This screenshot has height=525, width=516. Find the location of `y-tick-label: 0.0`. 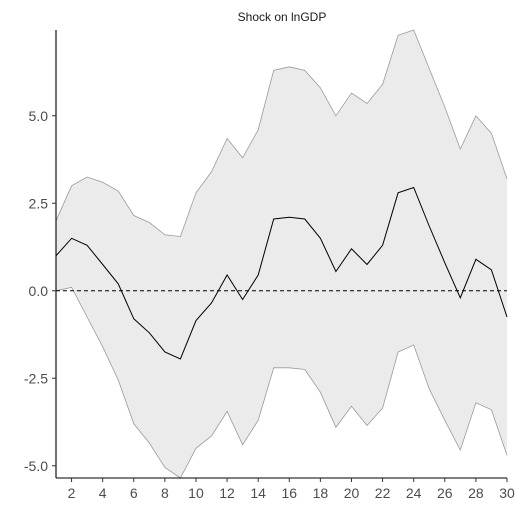

y-tick-label: 0.0 is located at coordinates (39, 291).